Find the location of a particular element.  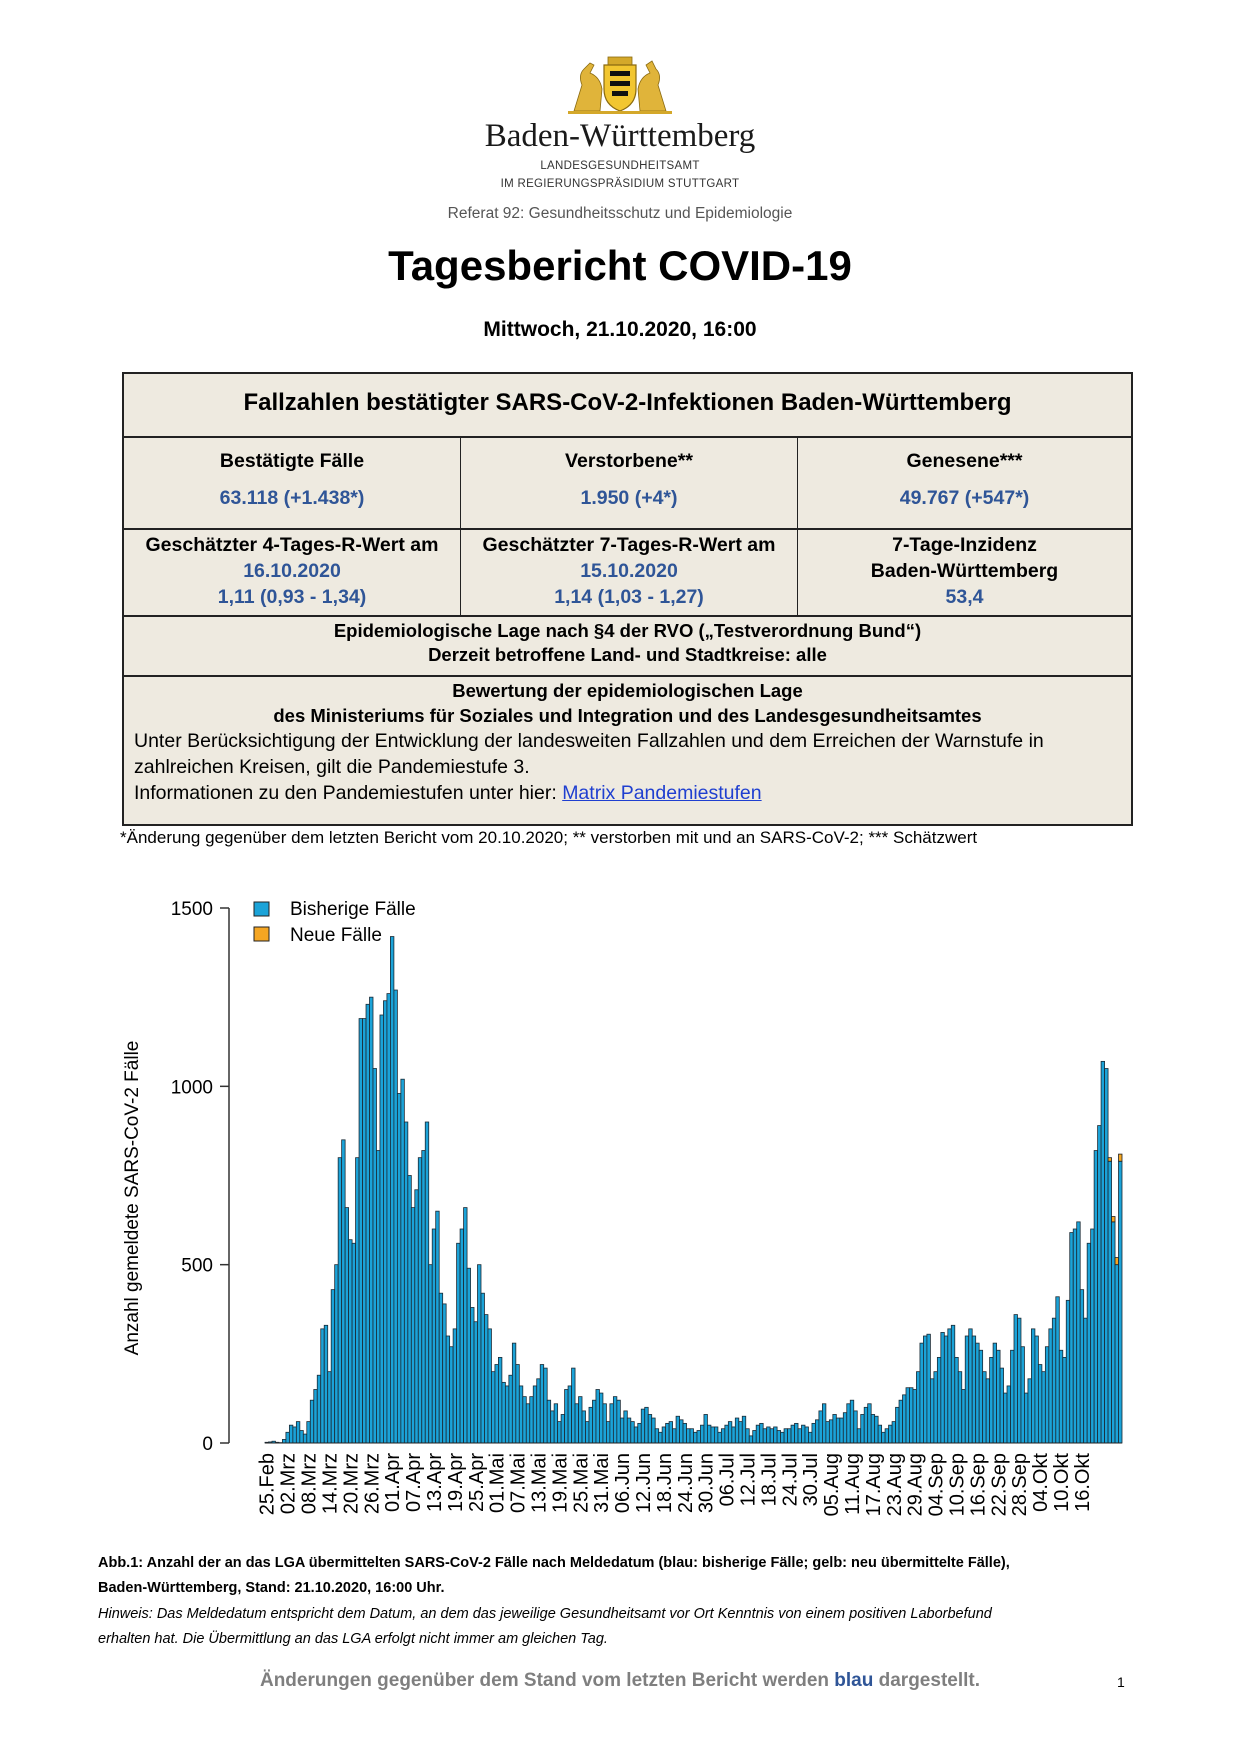

y-tick-label: 0 is located at coordinates (207, 1444).